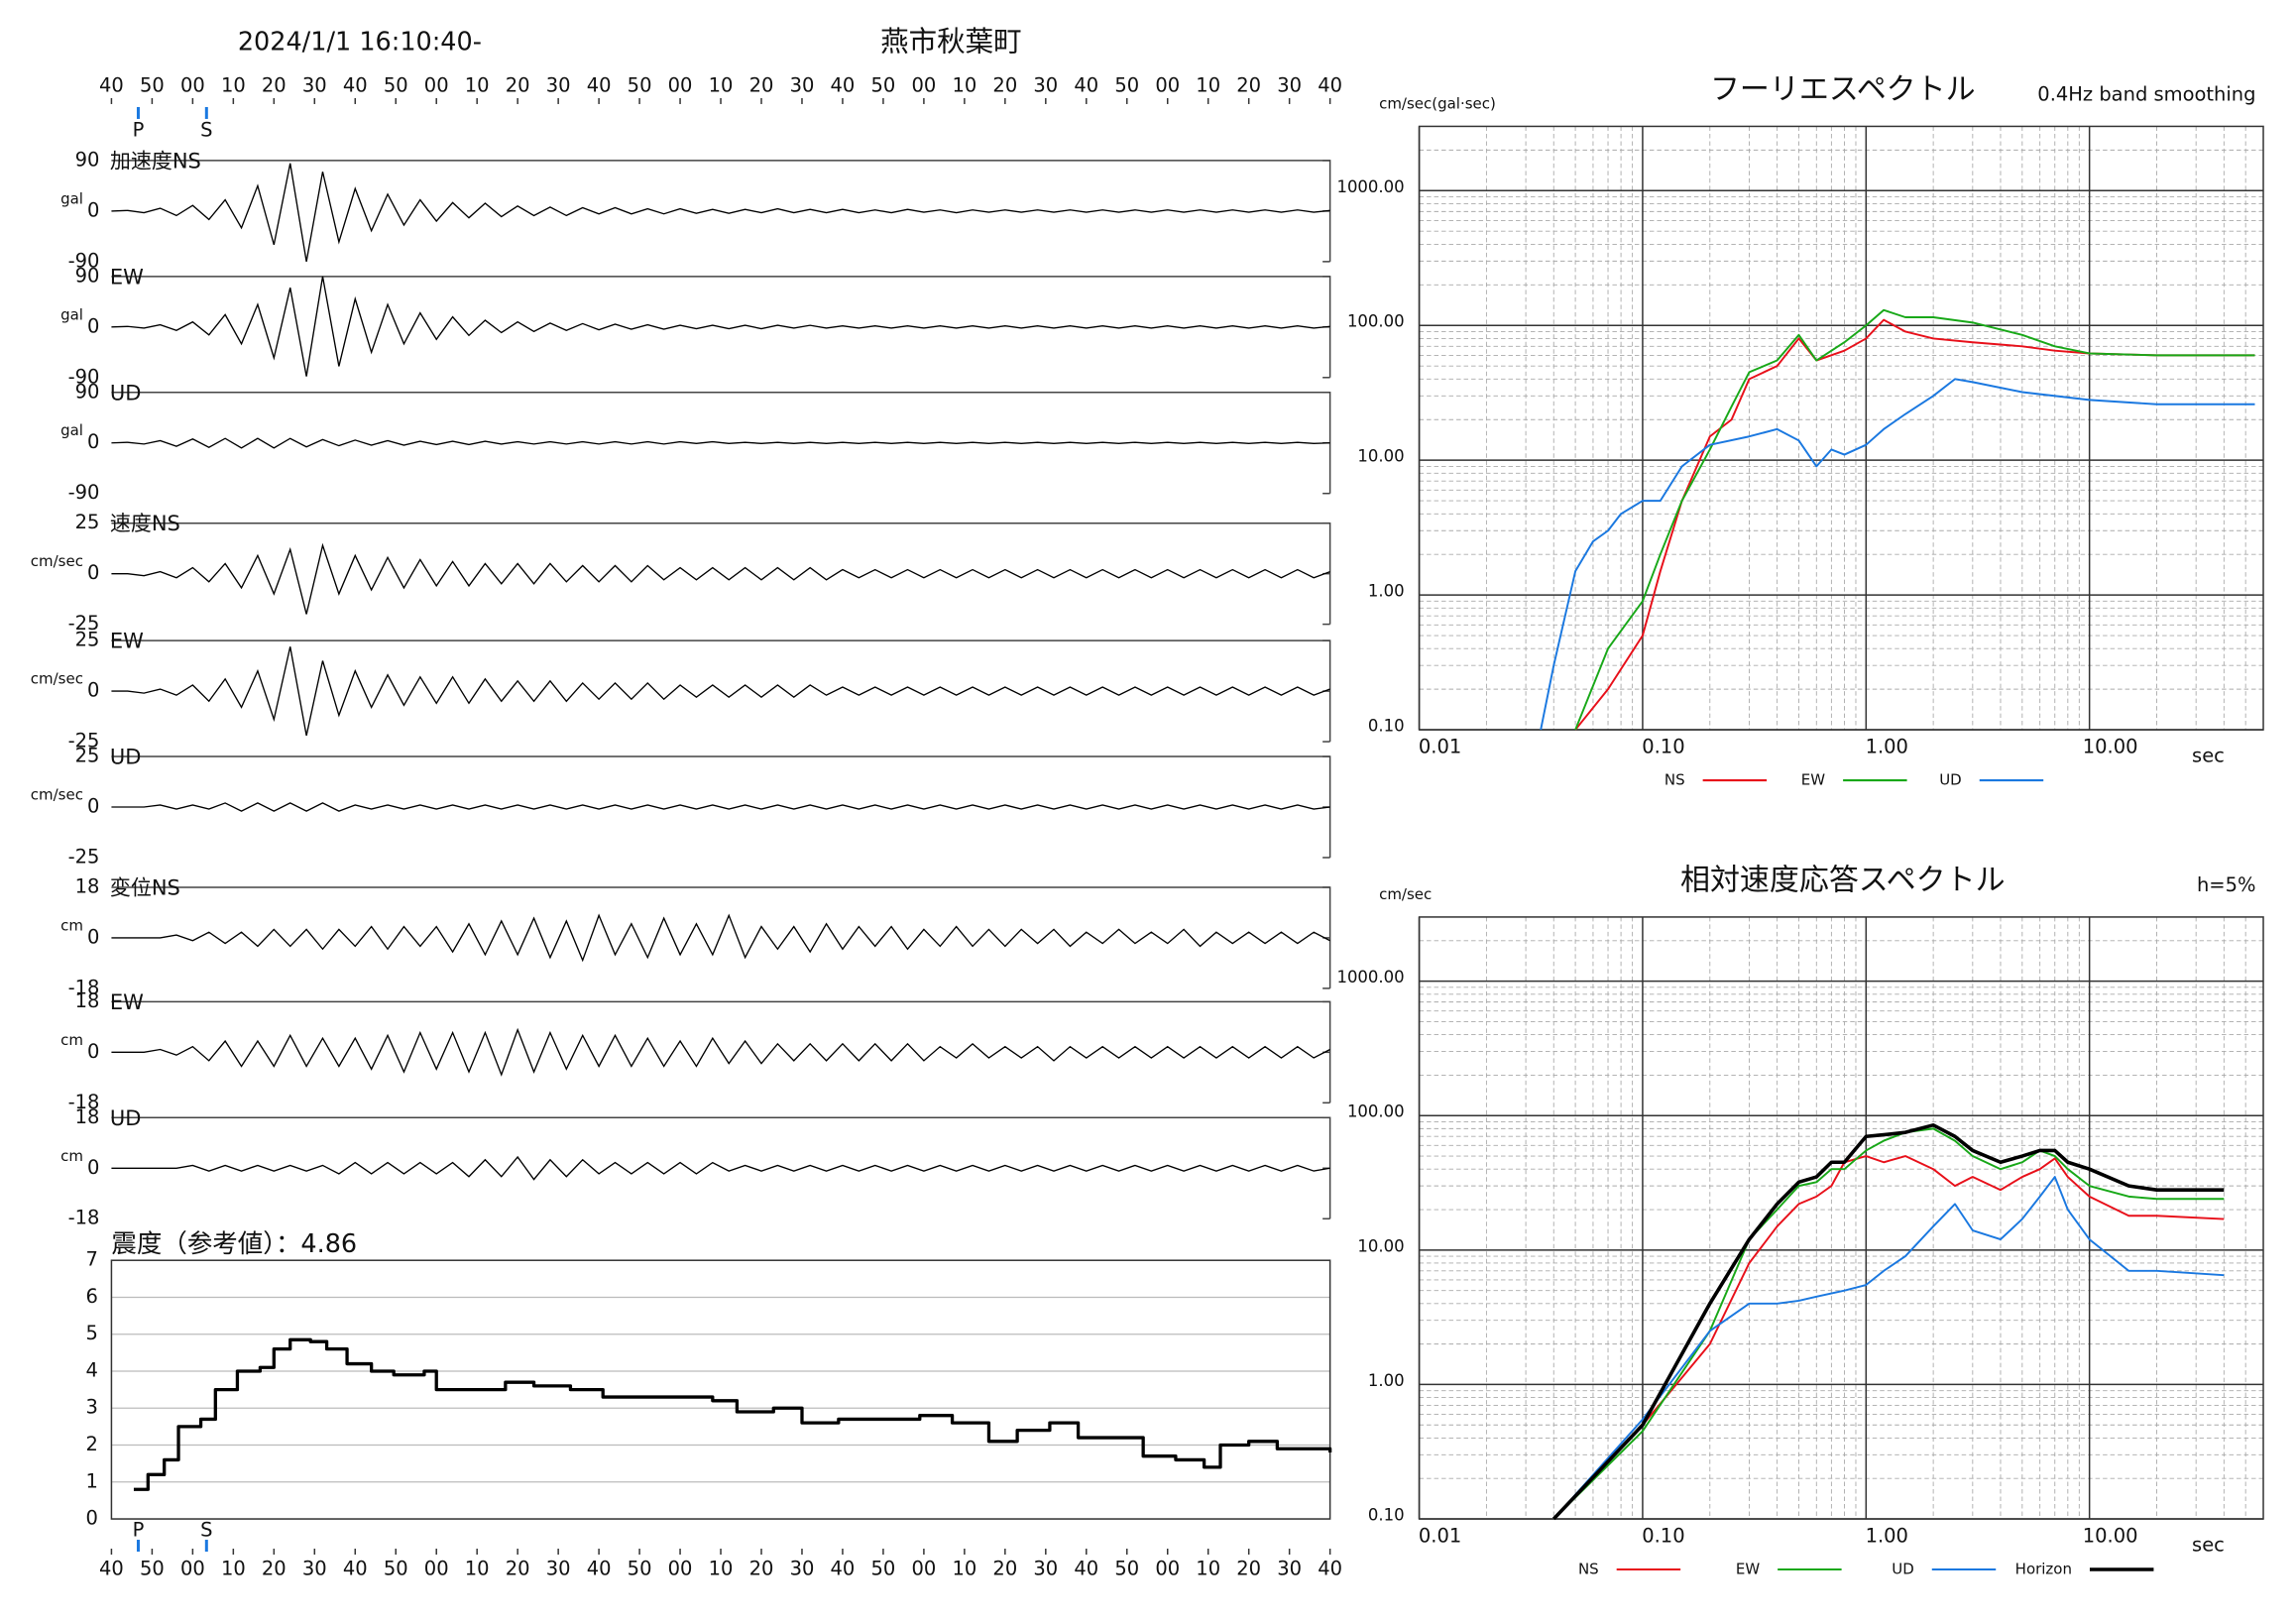  What do you see at coordinates (1376, 1111) in the screenshot?
I see `y-tick-label: 100.00` at bounding box center [1376, 1111].